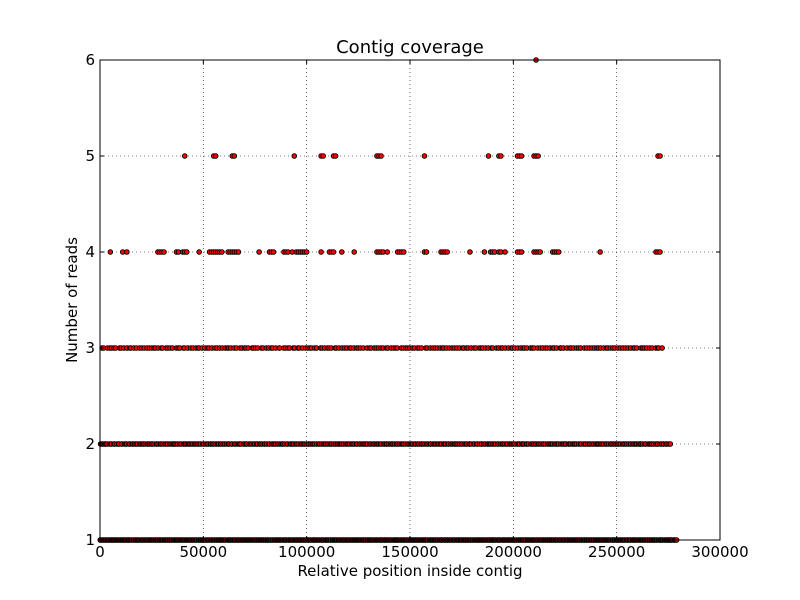 The image size is (800, 600). Describe the element at coordinates (100, 552) in the screenshot. I see `x-tick-label: 0` at that location.